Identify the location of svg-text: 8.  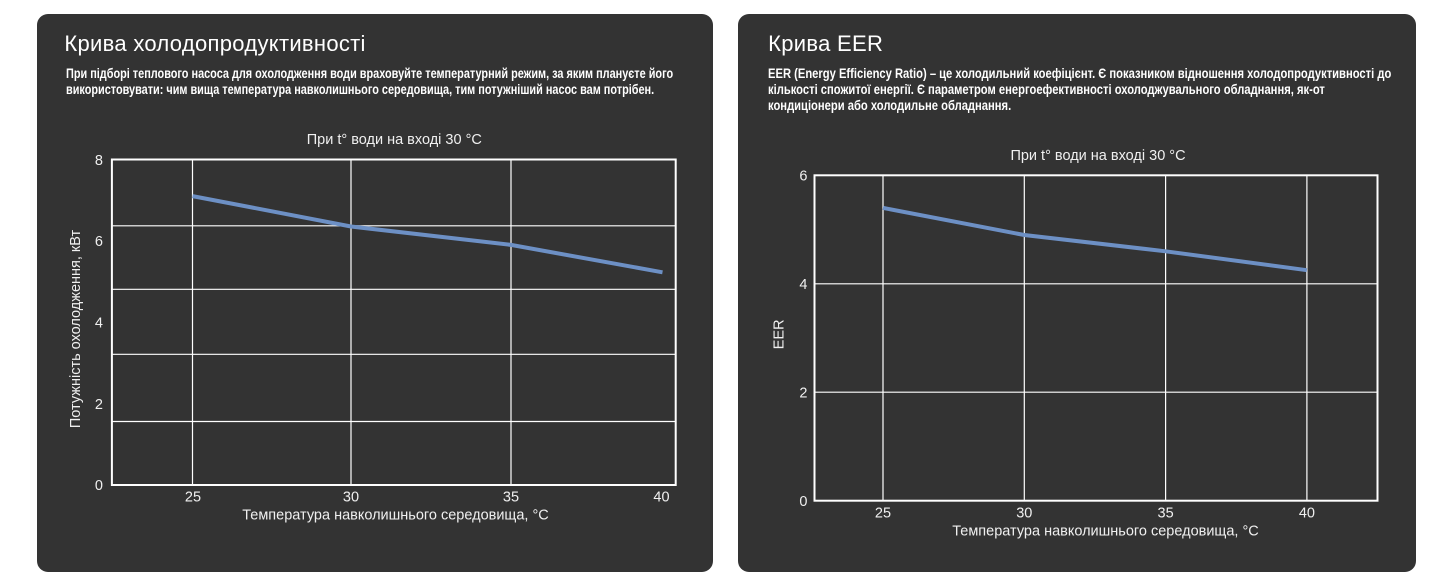
(99, 161).